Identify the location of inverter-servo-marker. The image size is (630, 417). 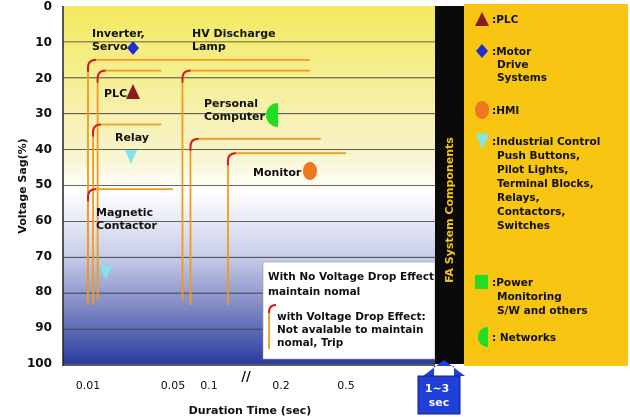
(133, 48).